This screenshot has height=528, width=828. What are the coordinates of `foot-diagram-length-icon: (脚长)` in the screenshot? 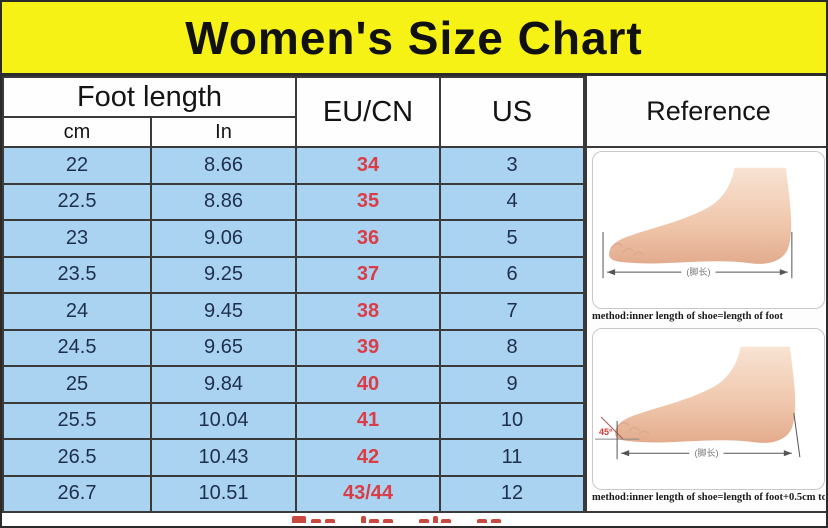 It's located at (697, 223).